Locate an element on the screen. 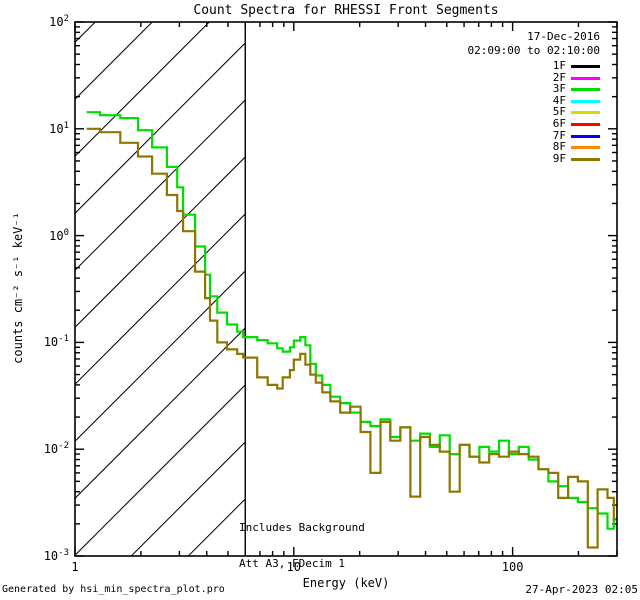 Image resolution: width=640 pixels, height=600 pixels. legend-label-1F: 1F is located at coordinates (559, 65).